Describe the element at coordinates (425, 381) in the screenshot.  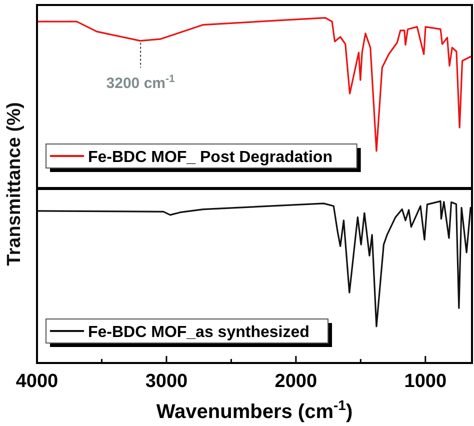
I see `x-tick-label: 1000` at that location.